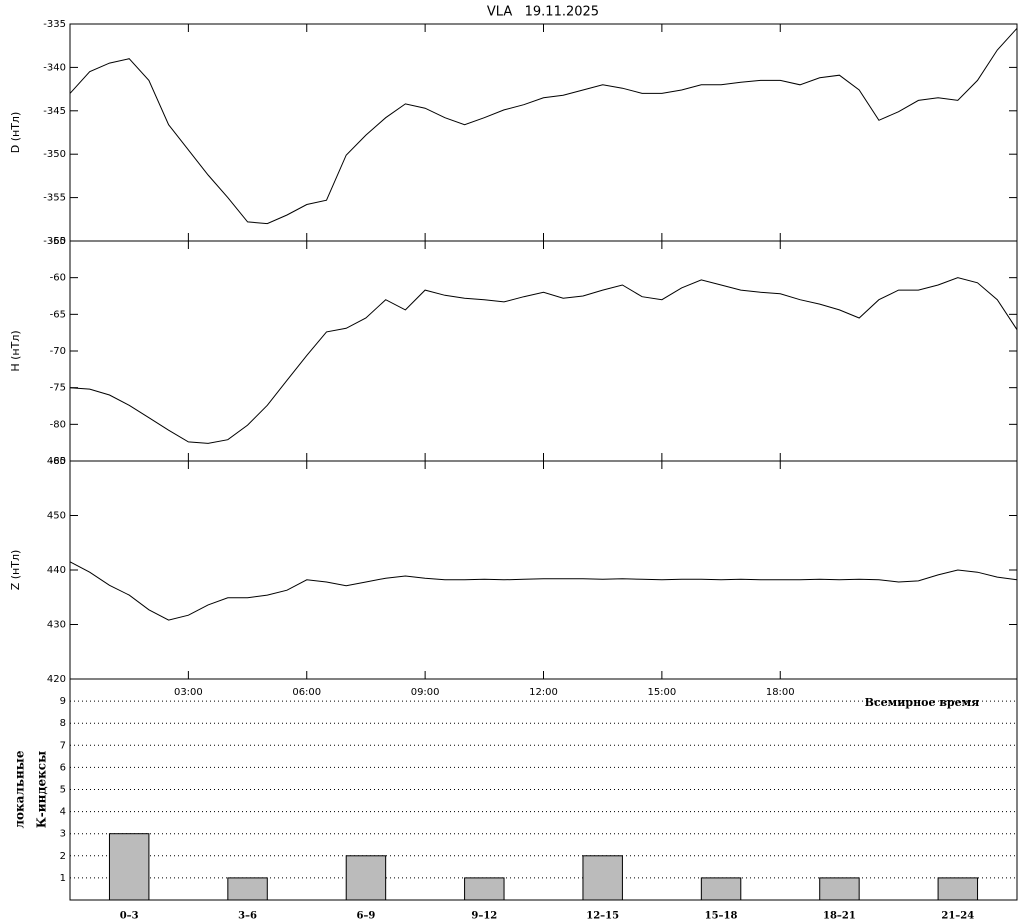  Describe the element at coordinates (15, 133) in the screenshot. I see `y-axis-label: D (нТл)` at that location.